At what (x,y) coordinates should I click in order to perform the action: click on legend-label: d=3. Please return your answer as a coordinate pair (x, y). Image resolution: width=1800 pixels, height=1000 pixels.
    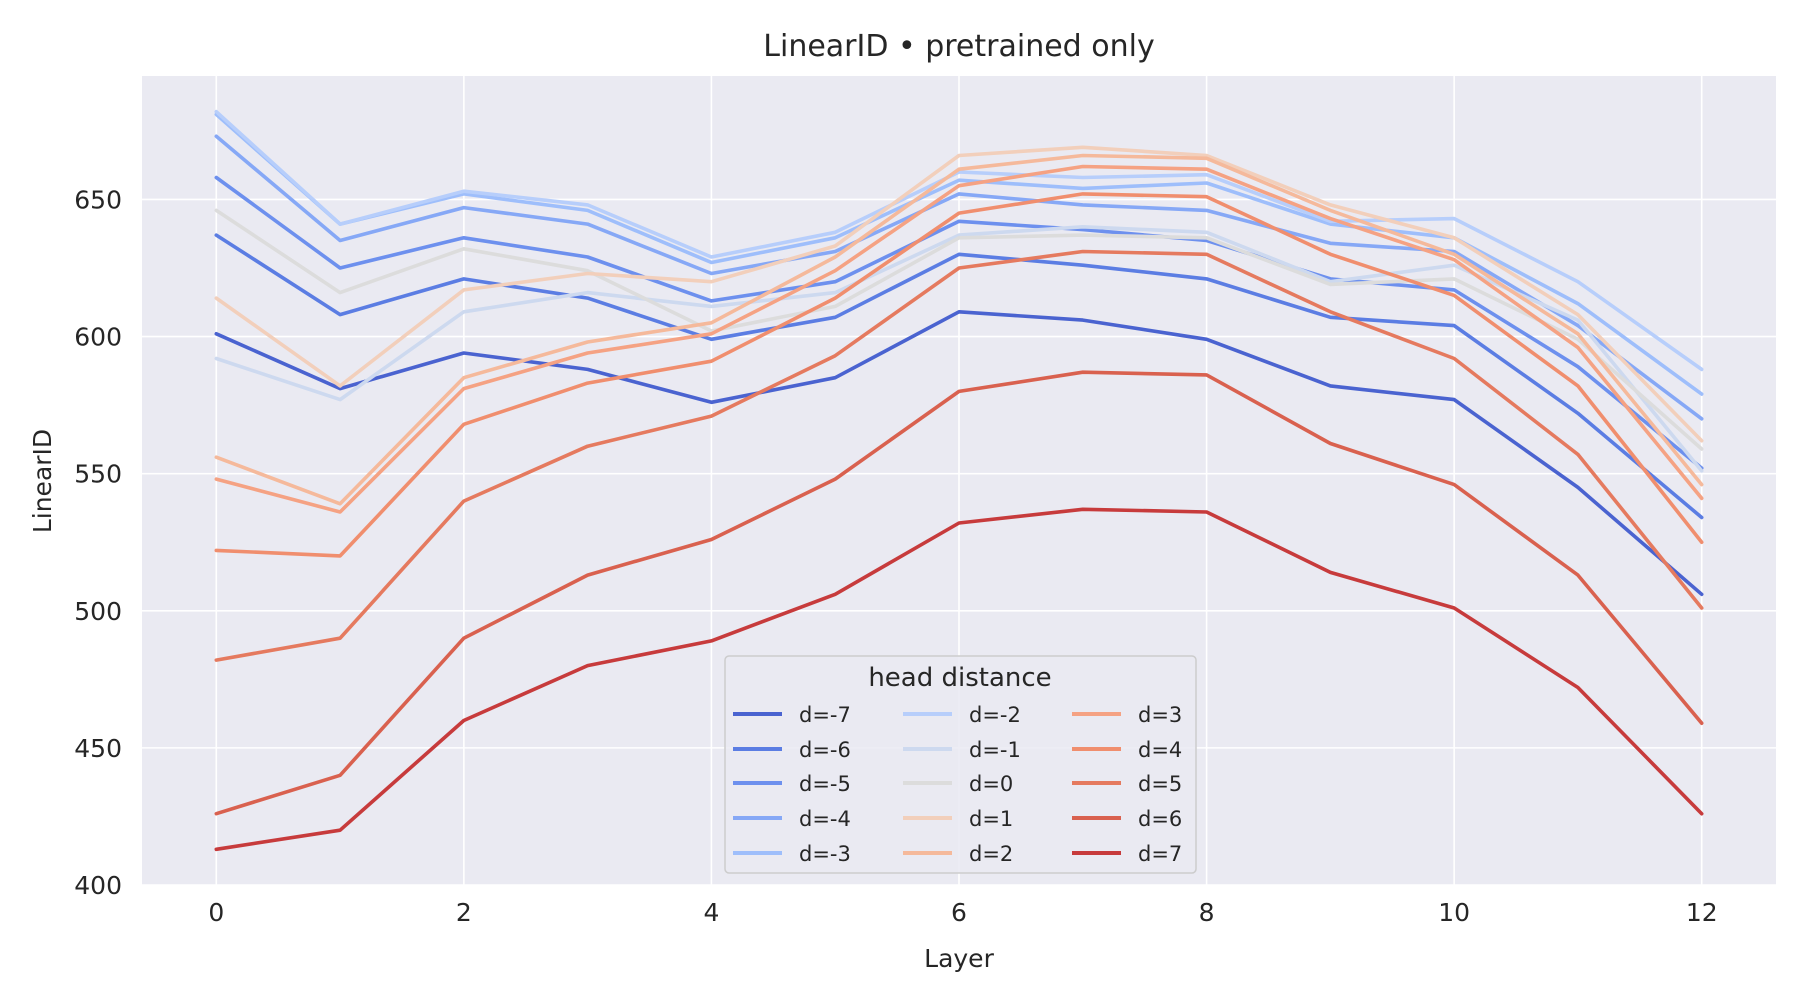
    Looking at the image, I should click on (1160, 715).